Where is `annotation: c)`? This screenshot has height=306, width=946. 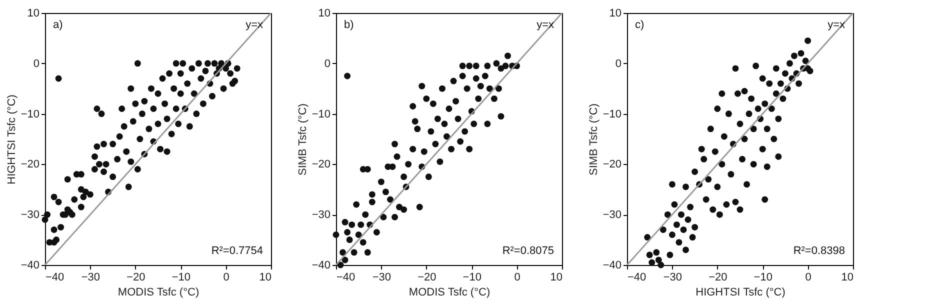 annotation: c) is located at coordinates (639, 25).